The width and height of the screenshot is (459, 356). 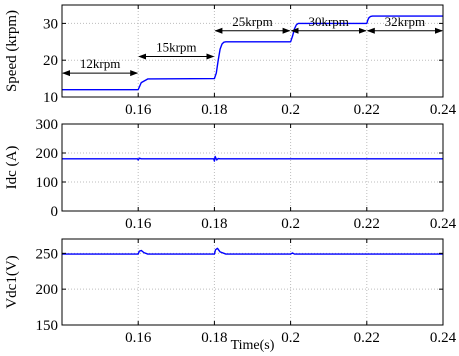 What do you see at coordinates (176, 47) in the screenshot?
I see `speed-segment-label: 15krpm` at bounding box center [176, 47].